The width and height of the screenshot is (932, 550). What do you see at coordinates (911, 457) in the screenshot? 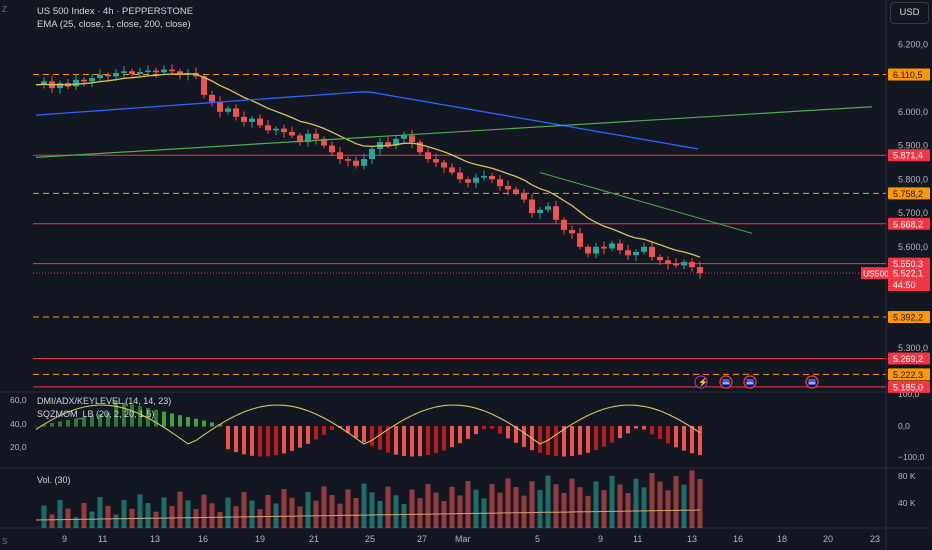
I see `osc-right-tick: −100,0` at bounding box center [911, 457].